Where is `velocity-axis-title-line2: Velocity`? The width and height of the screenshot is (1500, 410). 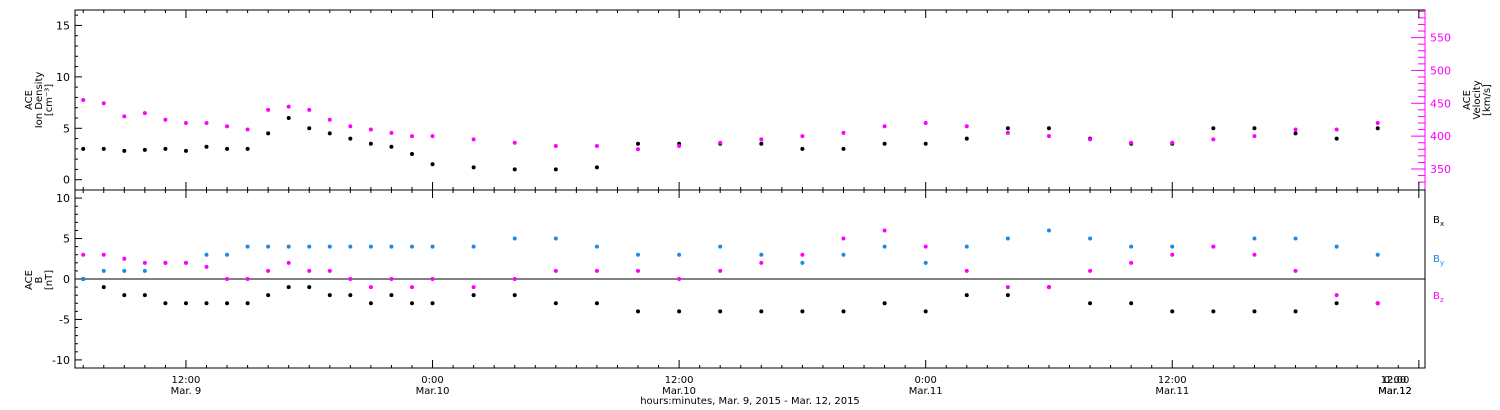
velocity-axis-title-line2: Velocity is located at coordinates (1477, 99).